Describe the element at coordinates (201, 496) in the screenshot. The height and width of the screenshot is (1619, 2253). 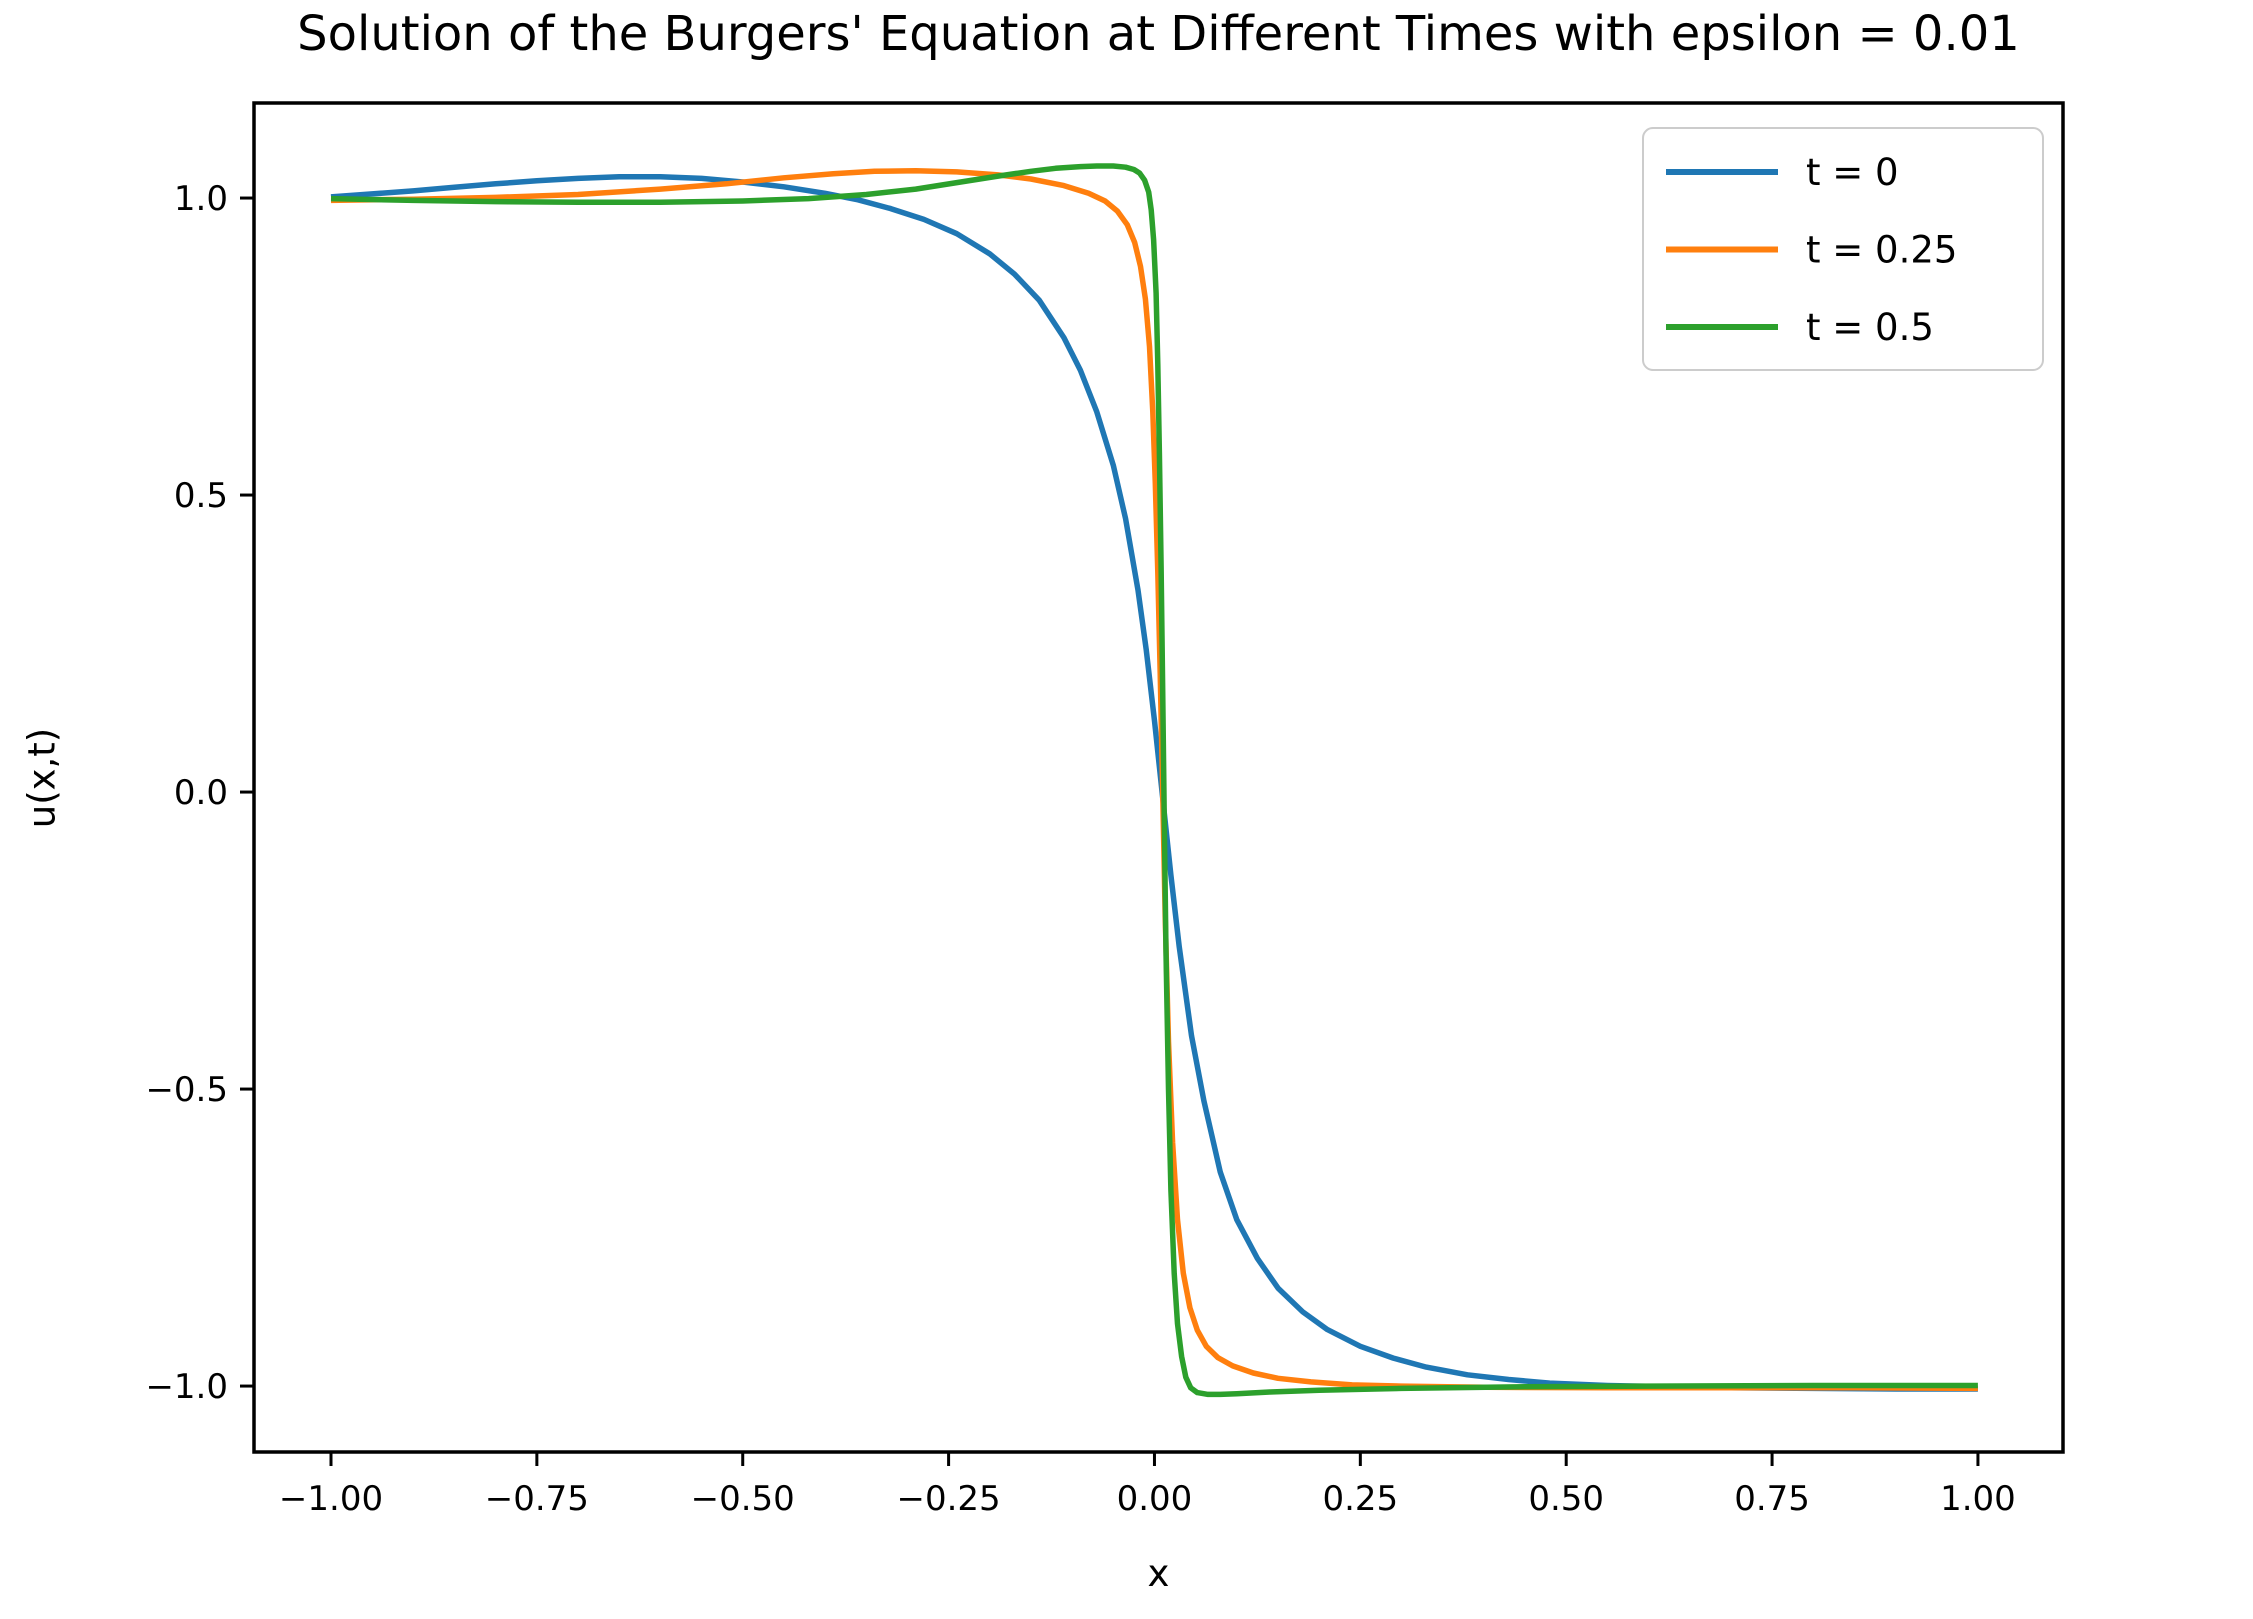
I see `y-tick-label: 0.5` at that location.